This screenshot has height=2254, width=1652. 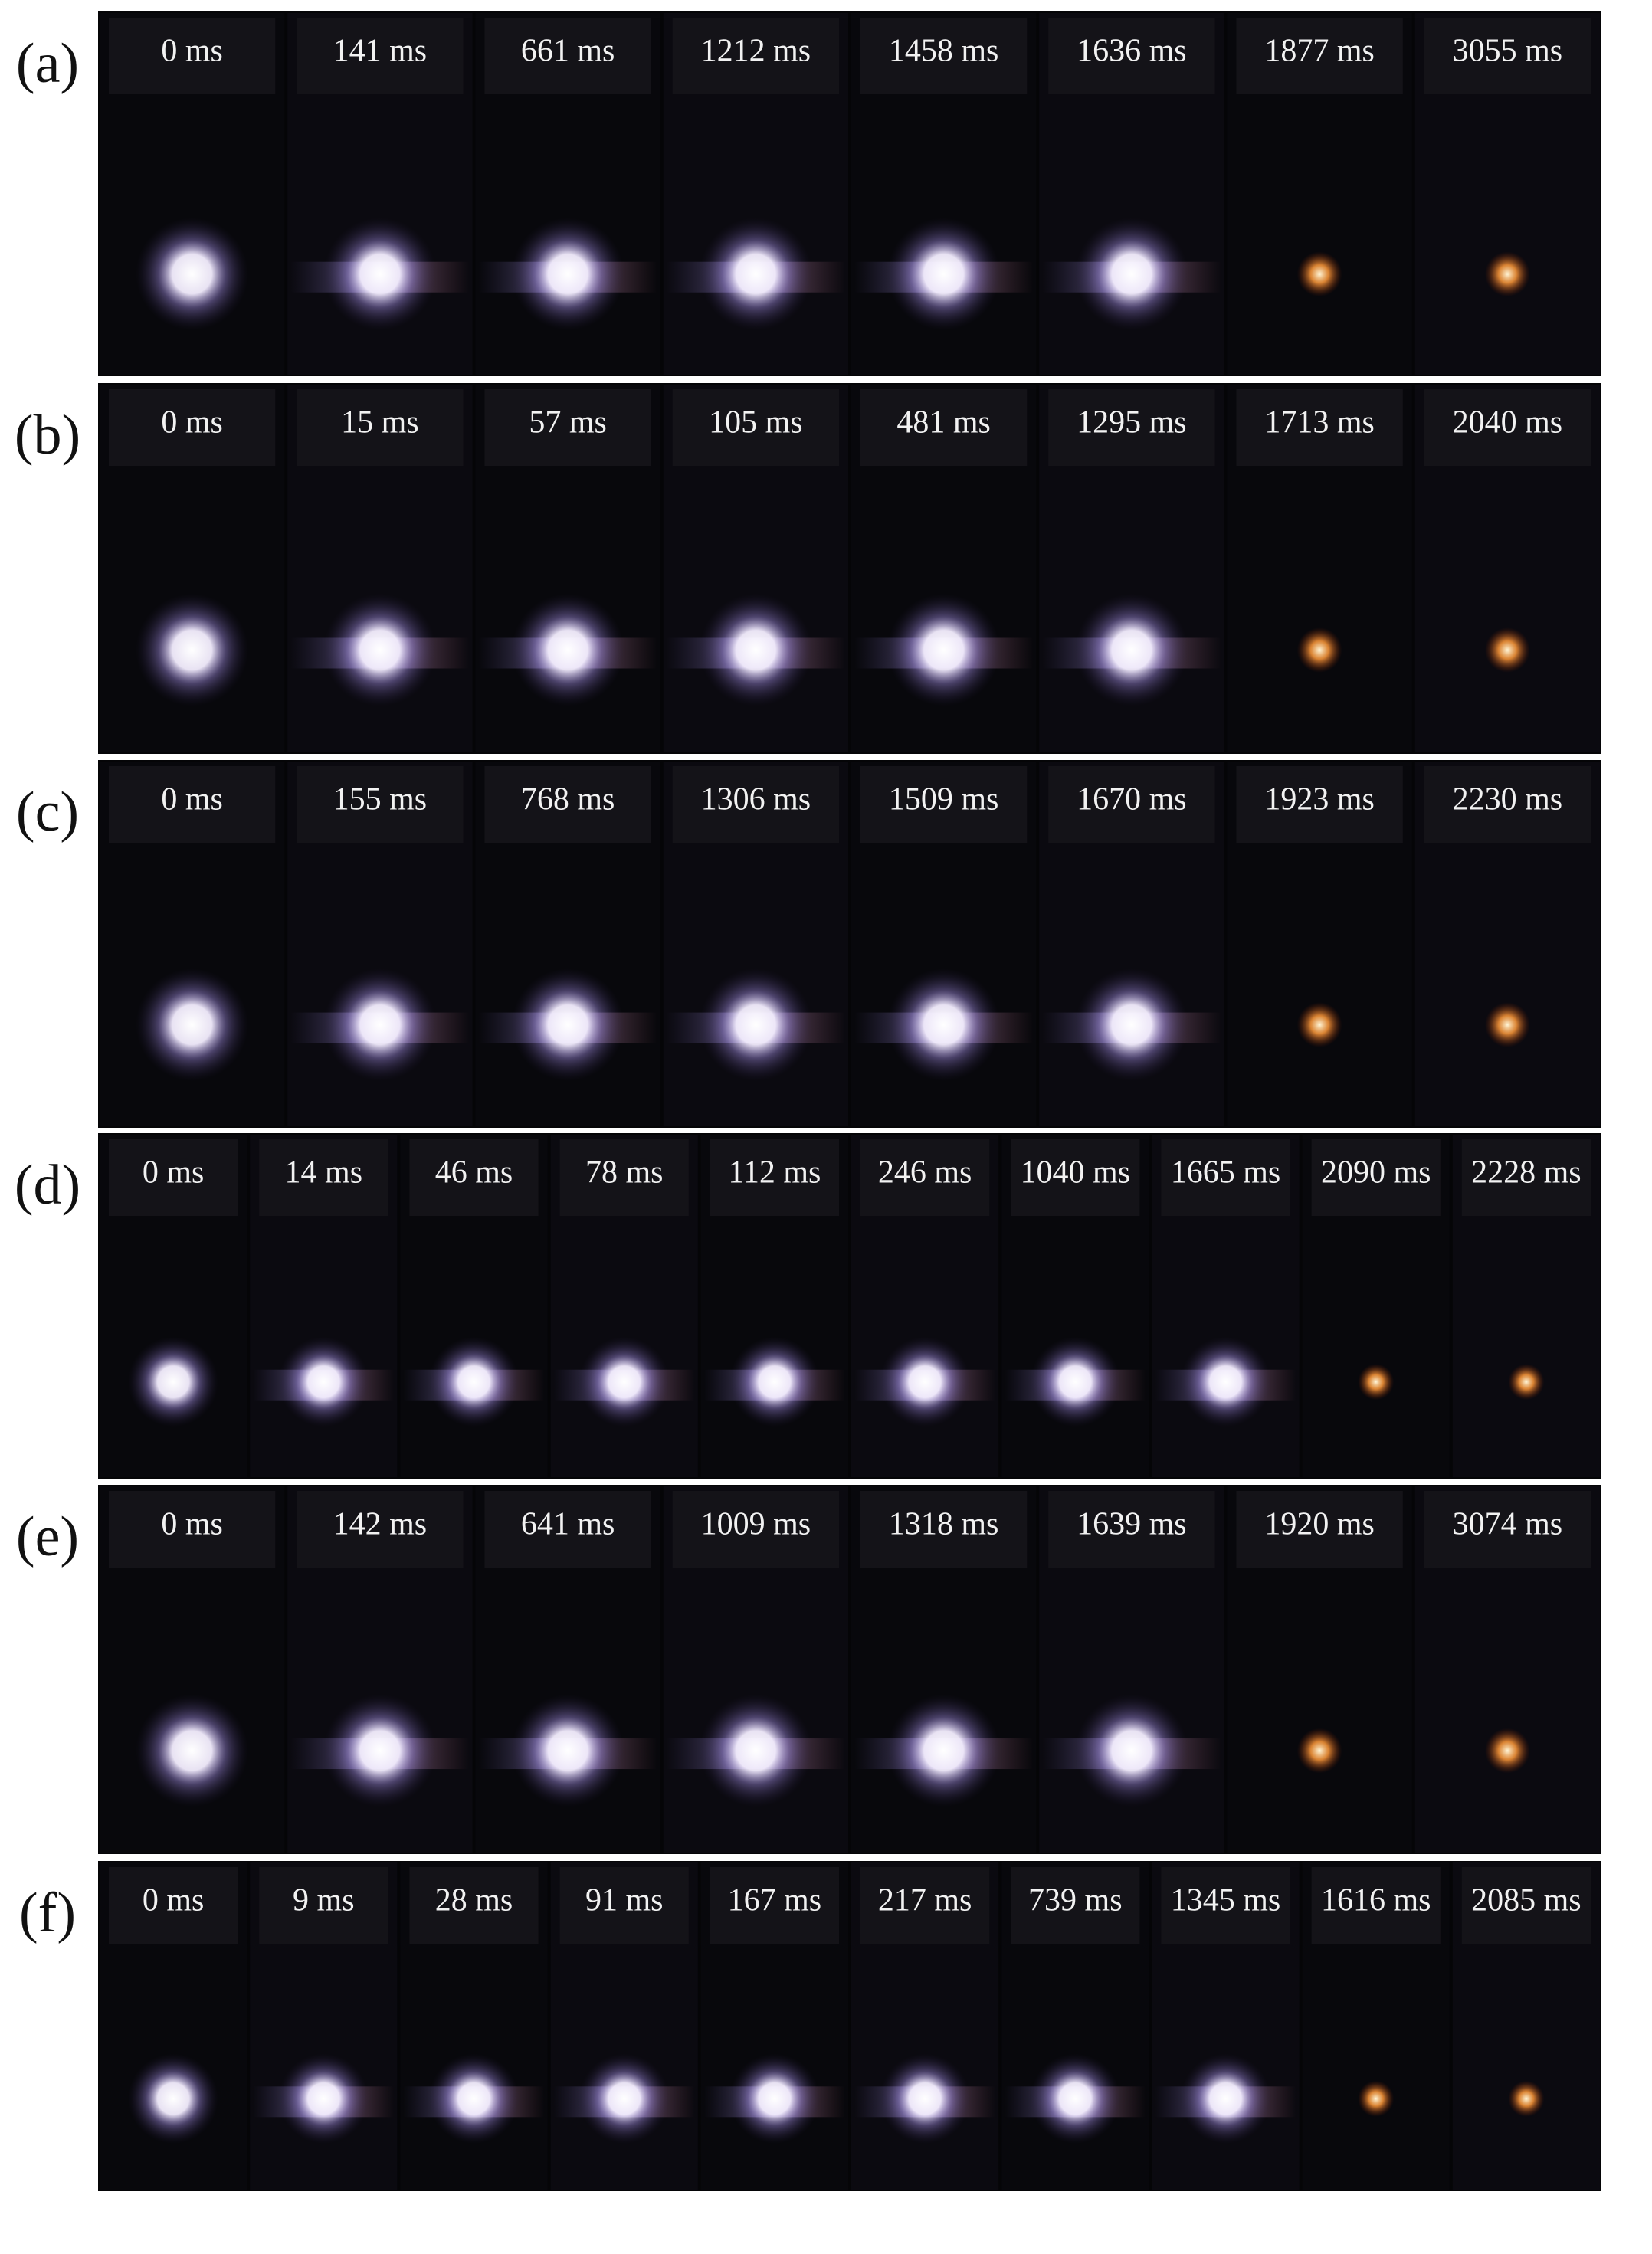 What do you see at coordinates (1376, 1901) in the screenshot?
I see `frame-label: 1616 ms` at bounding box center [1376, 1901].